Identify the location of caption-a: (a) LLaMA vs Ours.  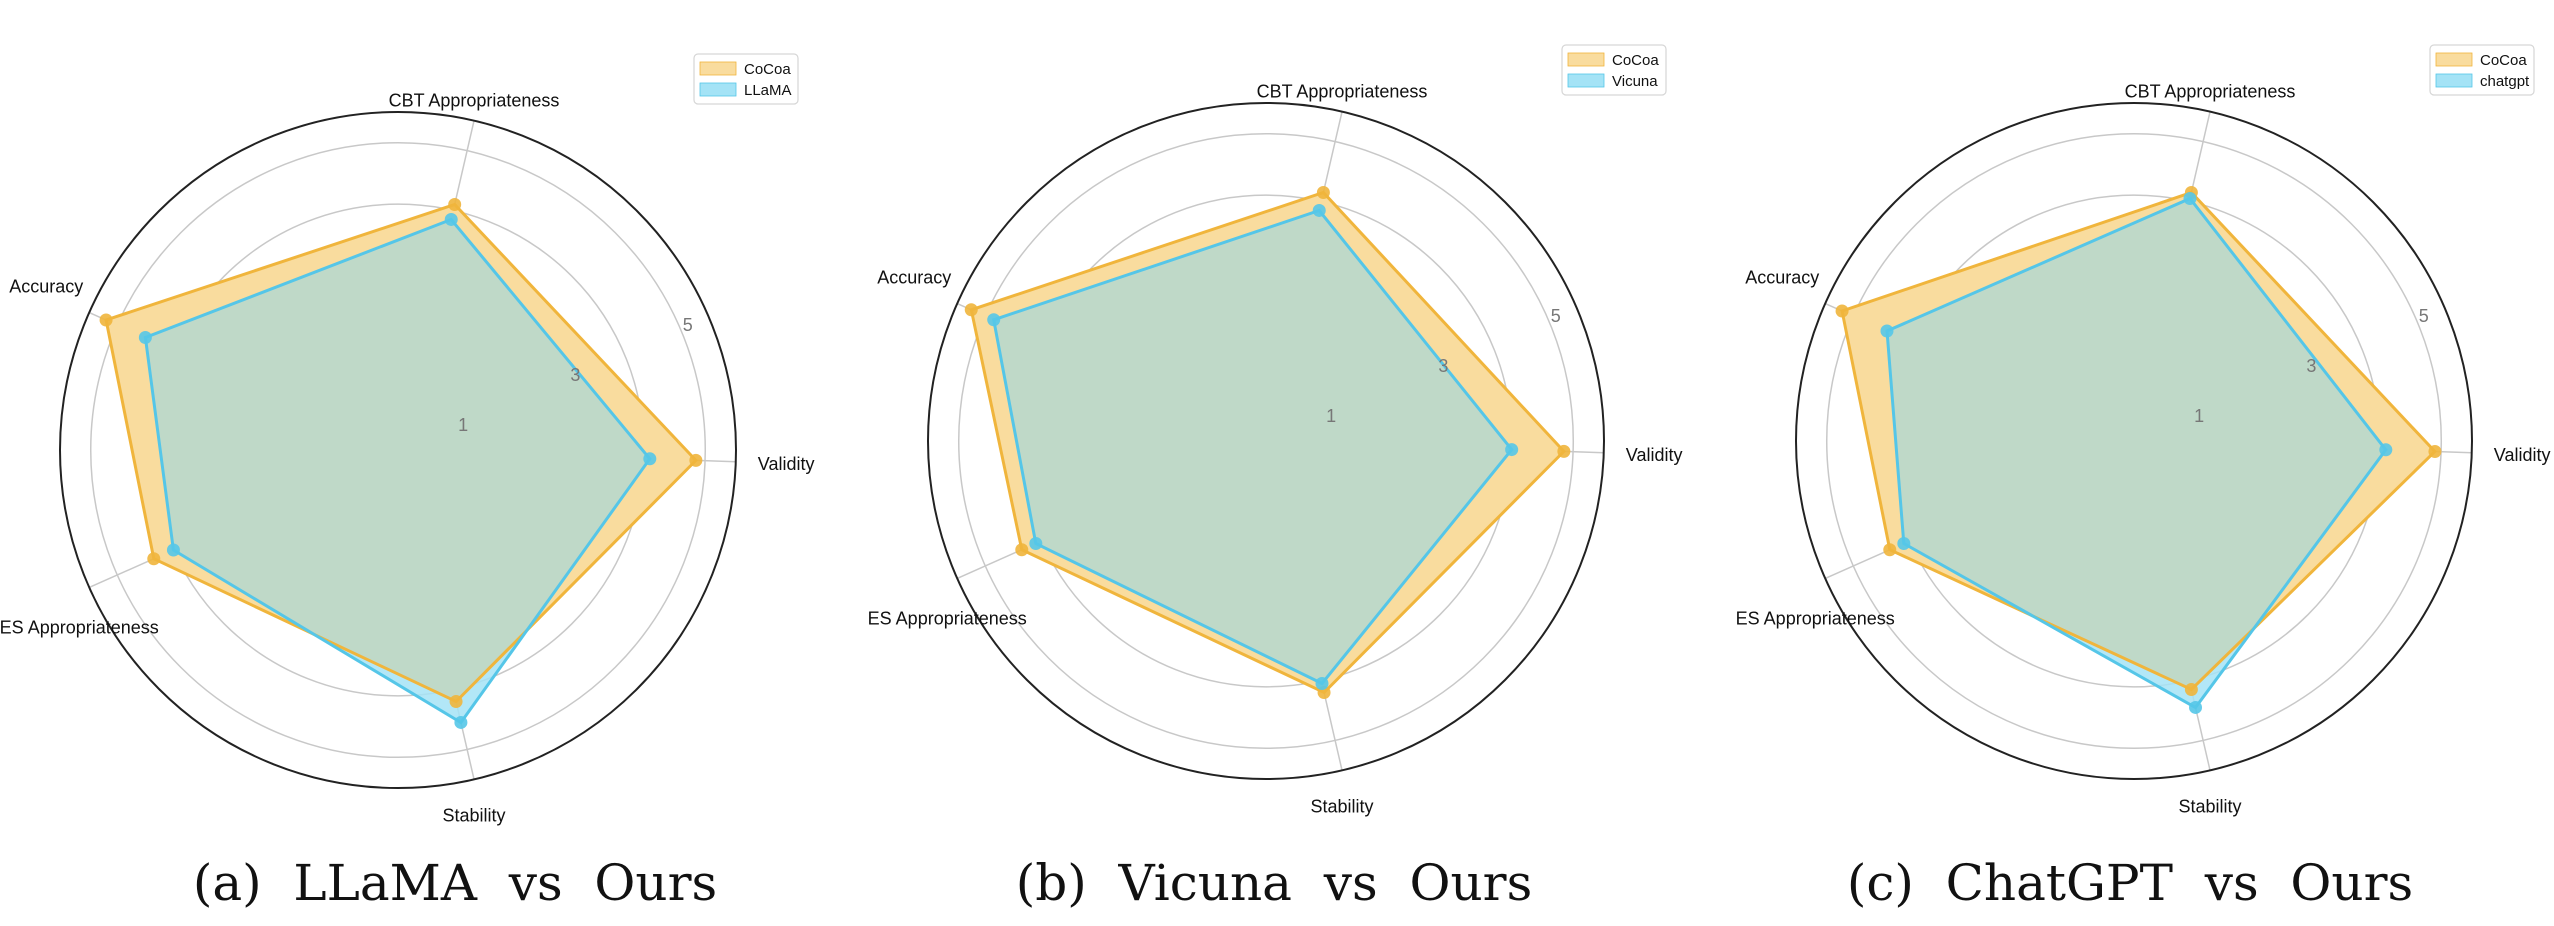
(455, 883).